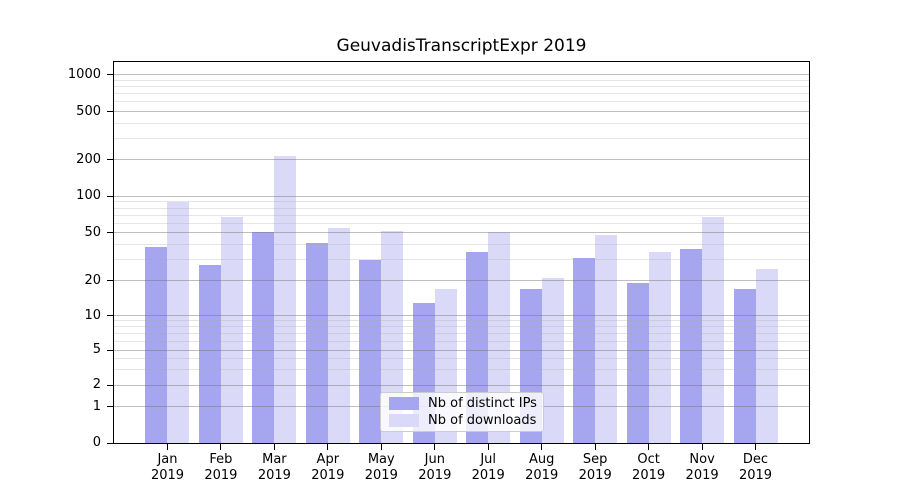 The height and width of the screenshot is (500, 900). What do you see at coordinates (713, 330) in the screenshot?
I see `bar-downloads-nov` at bounding box center [713, 330].